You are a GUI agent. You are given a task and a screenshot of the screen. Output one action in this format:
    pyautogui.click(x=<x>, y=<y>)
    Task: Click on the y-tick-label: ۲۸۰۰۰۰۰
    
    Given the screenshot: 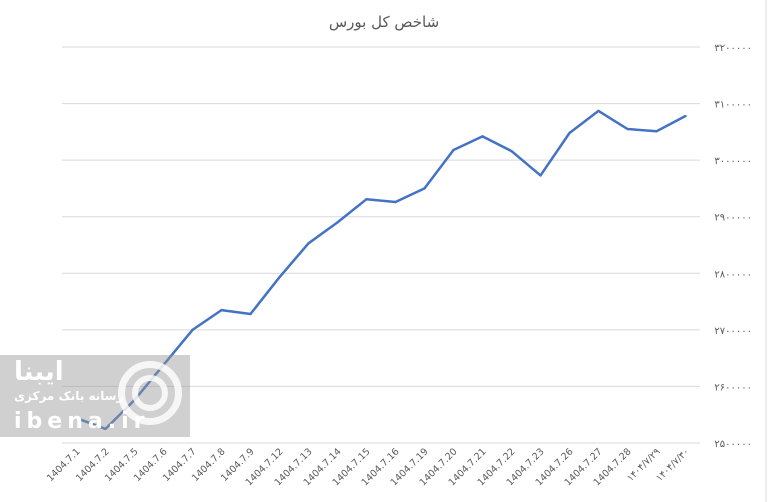 What is the action you would take?
    pyautogui.click(x=733, y=274)
    